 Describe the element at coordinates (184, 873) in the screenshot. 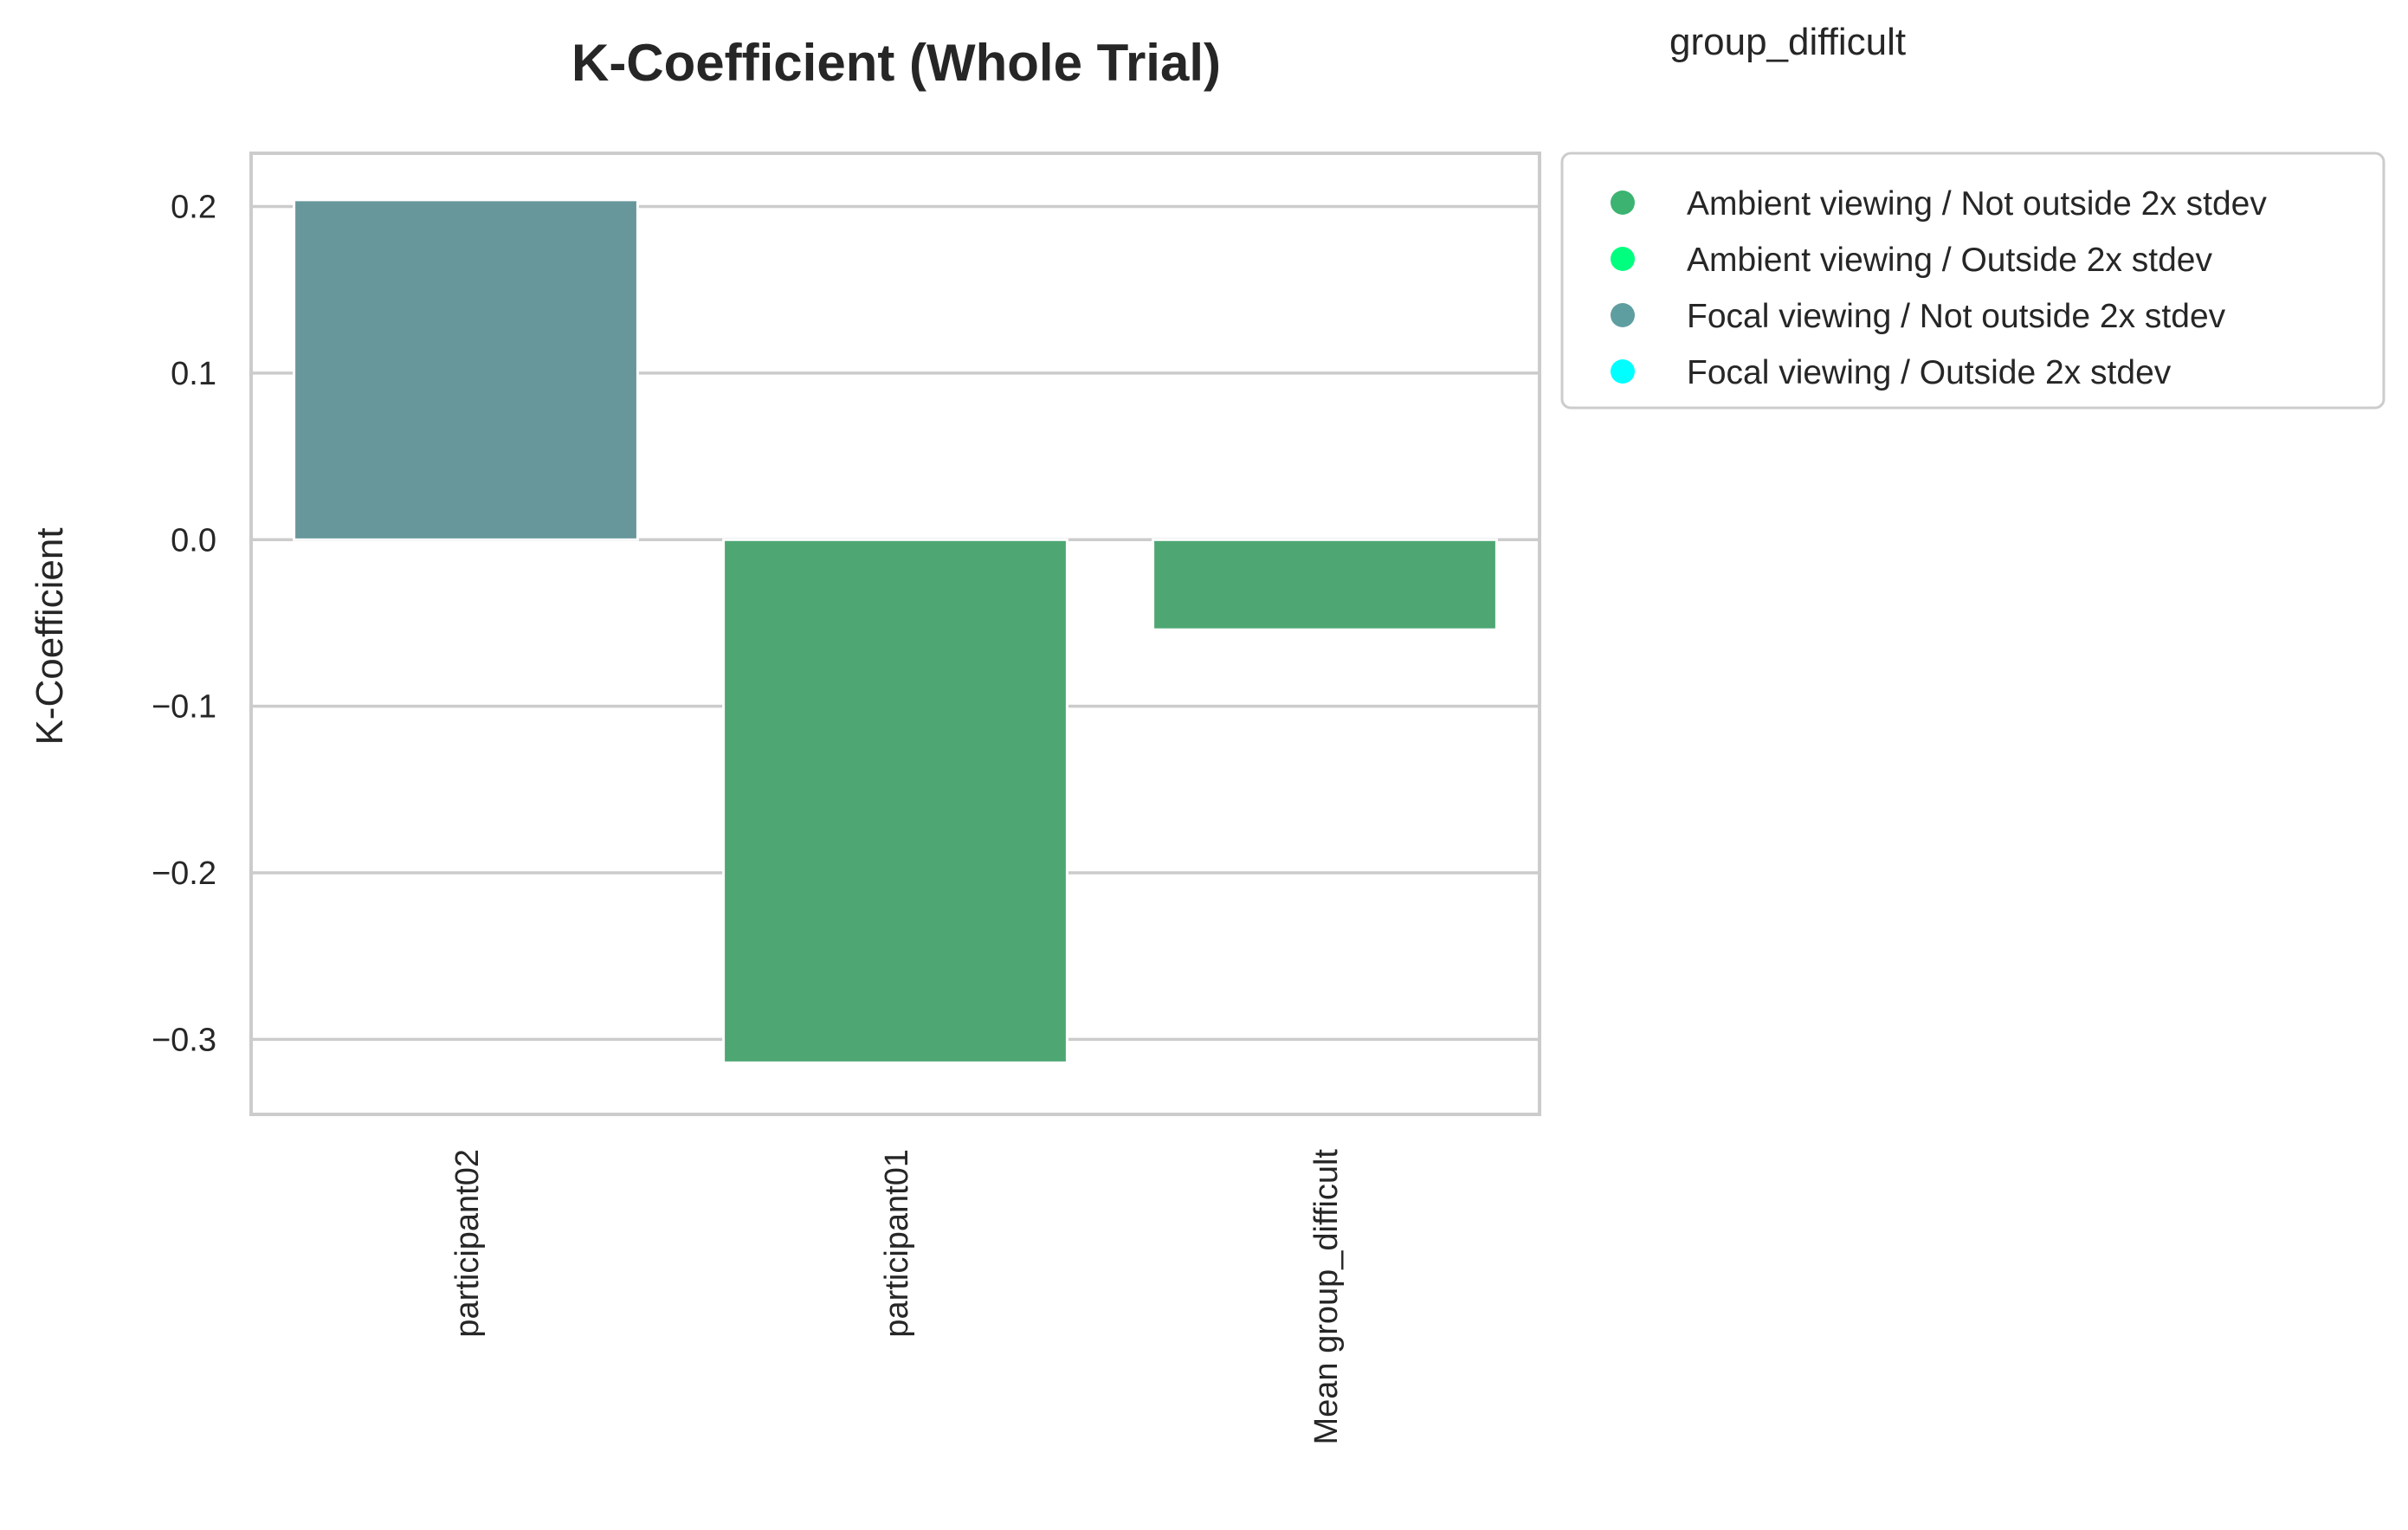

I see `y-tick-label: −0.2` at that location.